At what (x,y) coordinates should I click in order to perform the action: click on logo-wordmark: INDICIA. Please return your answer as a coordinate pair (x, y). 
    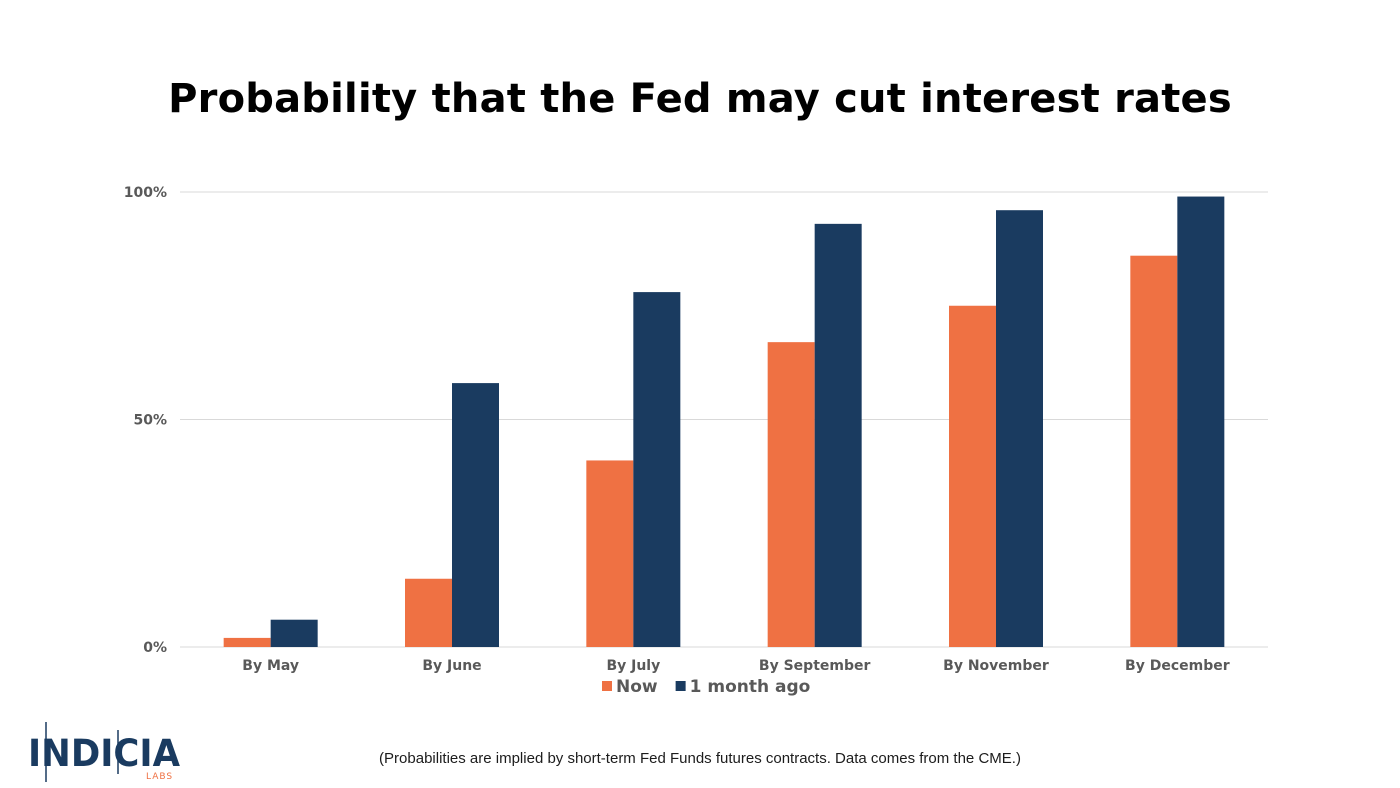
    Looking at the image, I should click on (104, 753).